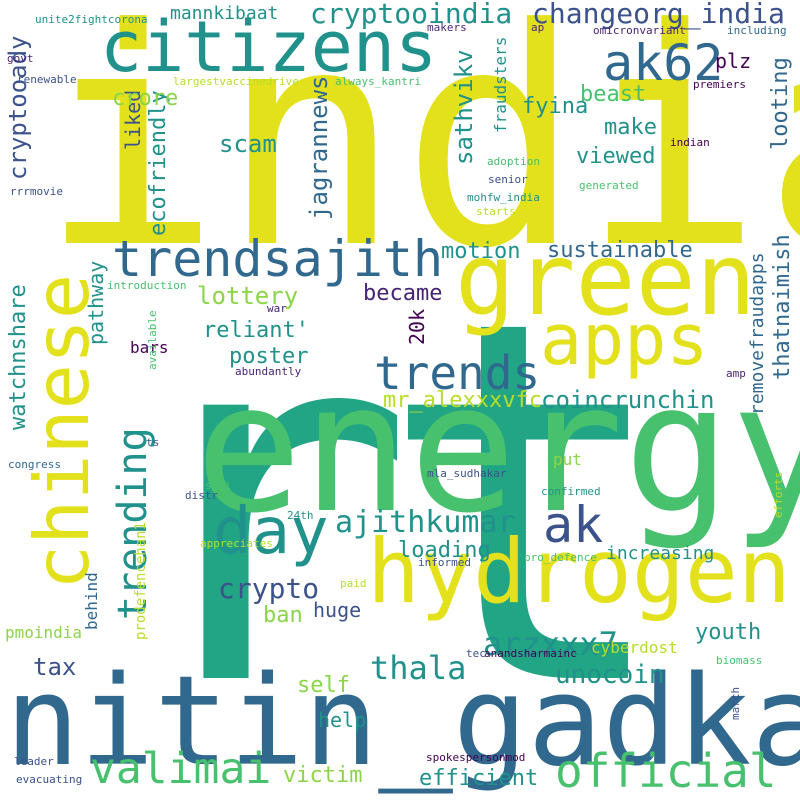 The height and width of the screenshot is (800, 800). Describe the element at coordinates (278, 259) in the screenshot. I see `word-trendsajith: trendsajith` at that location.